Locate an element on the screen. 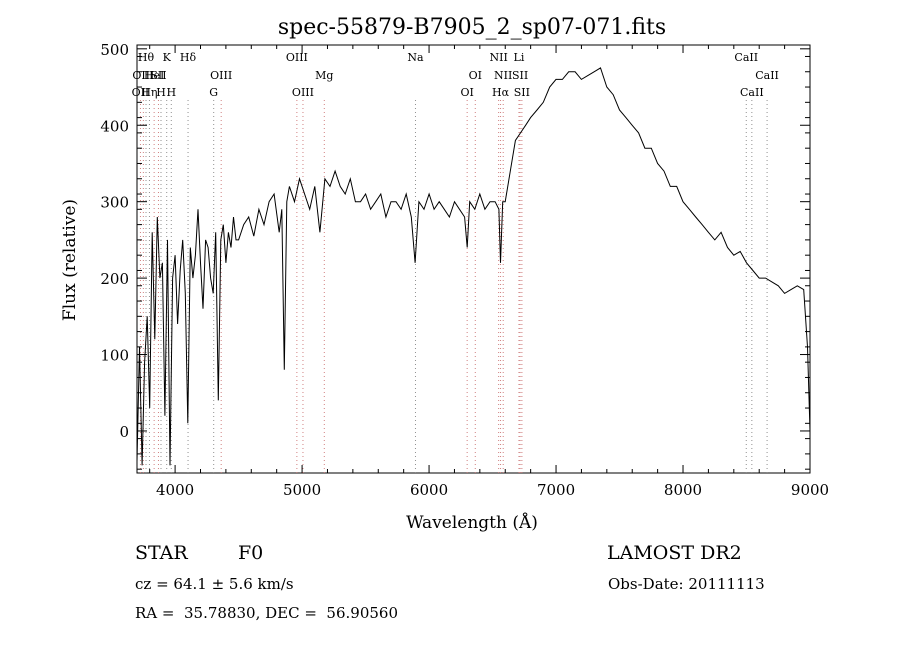  class-label: STAR is located at coordinates (161, 553).